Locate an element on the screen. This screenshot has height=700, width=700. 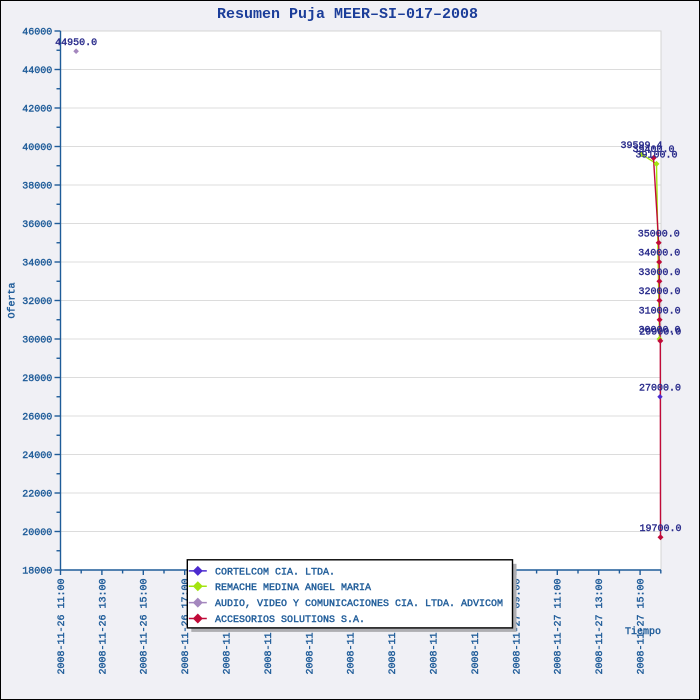
svg-text: 19700.0 is located at coordinates (660, 529).